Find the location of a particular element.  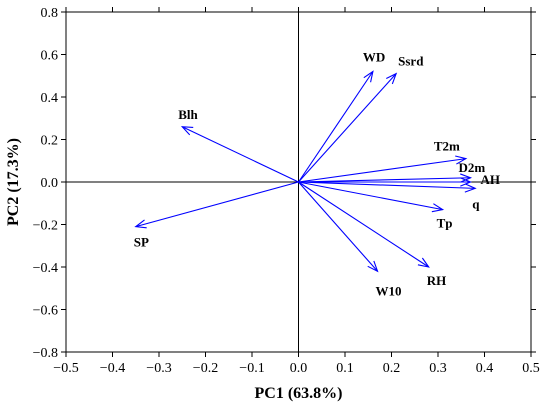

vector-d2m: D2m is located at coordinates (392, 171).